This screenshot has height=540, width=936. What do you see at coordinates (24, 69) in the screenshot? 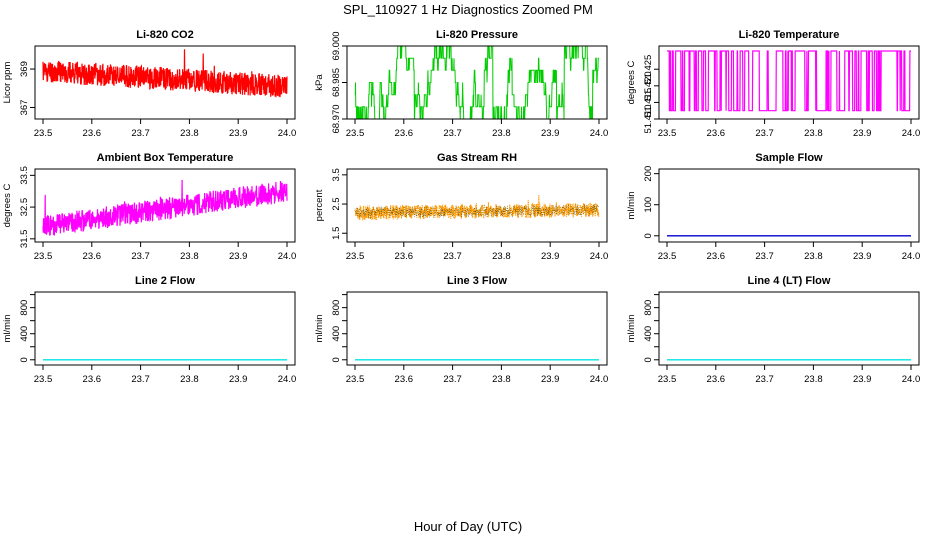
I see `y-tick-label: 369` at bounding box center [24, 69].